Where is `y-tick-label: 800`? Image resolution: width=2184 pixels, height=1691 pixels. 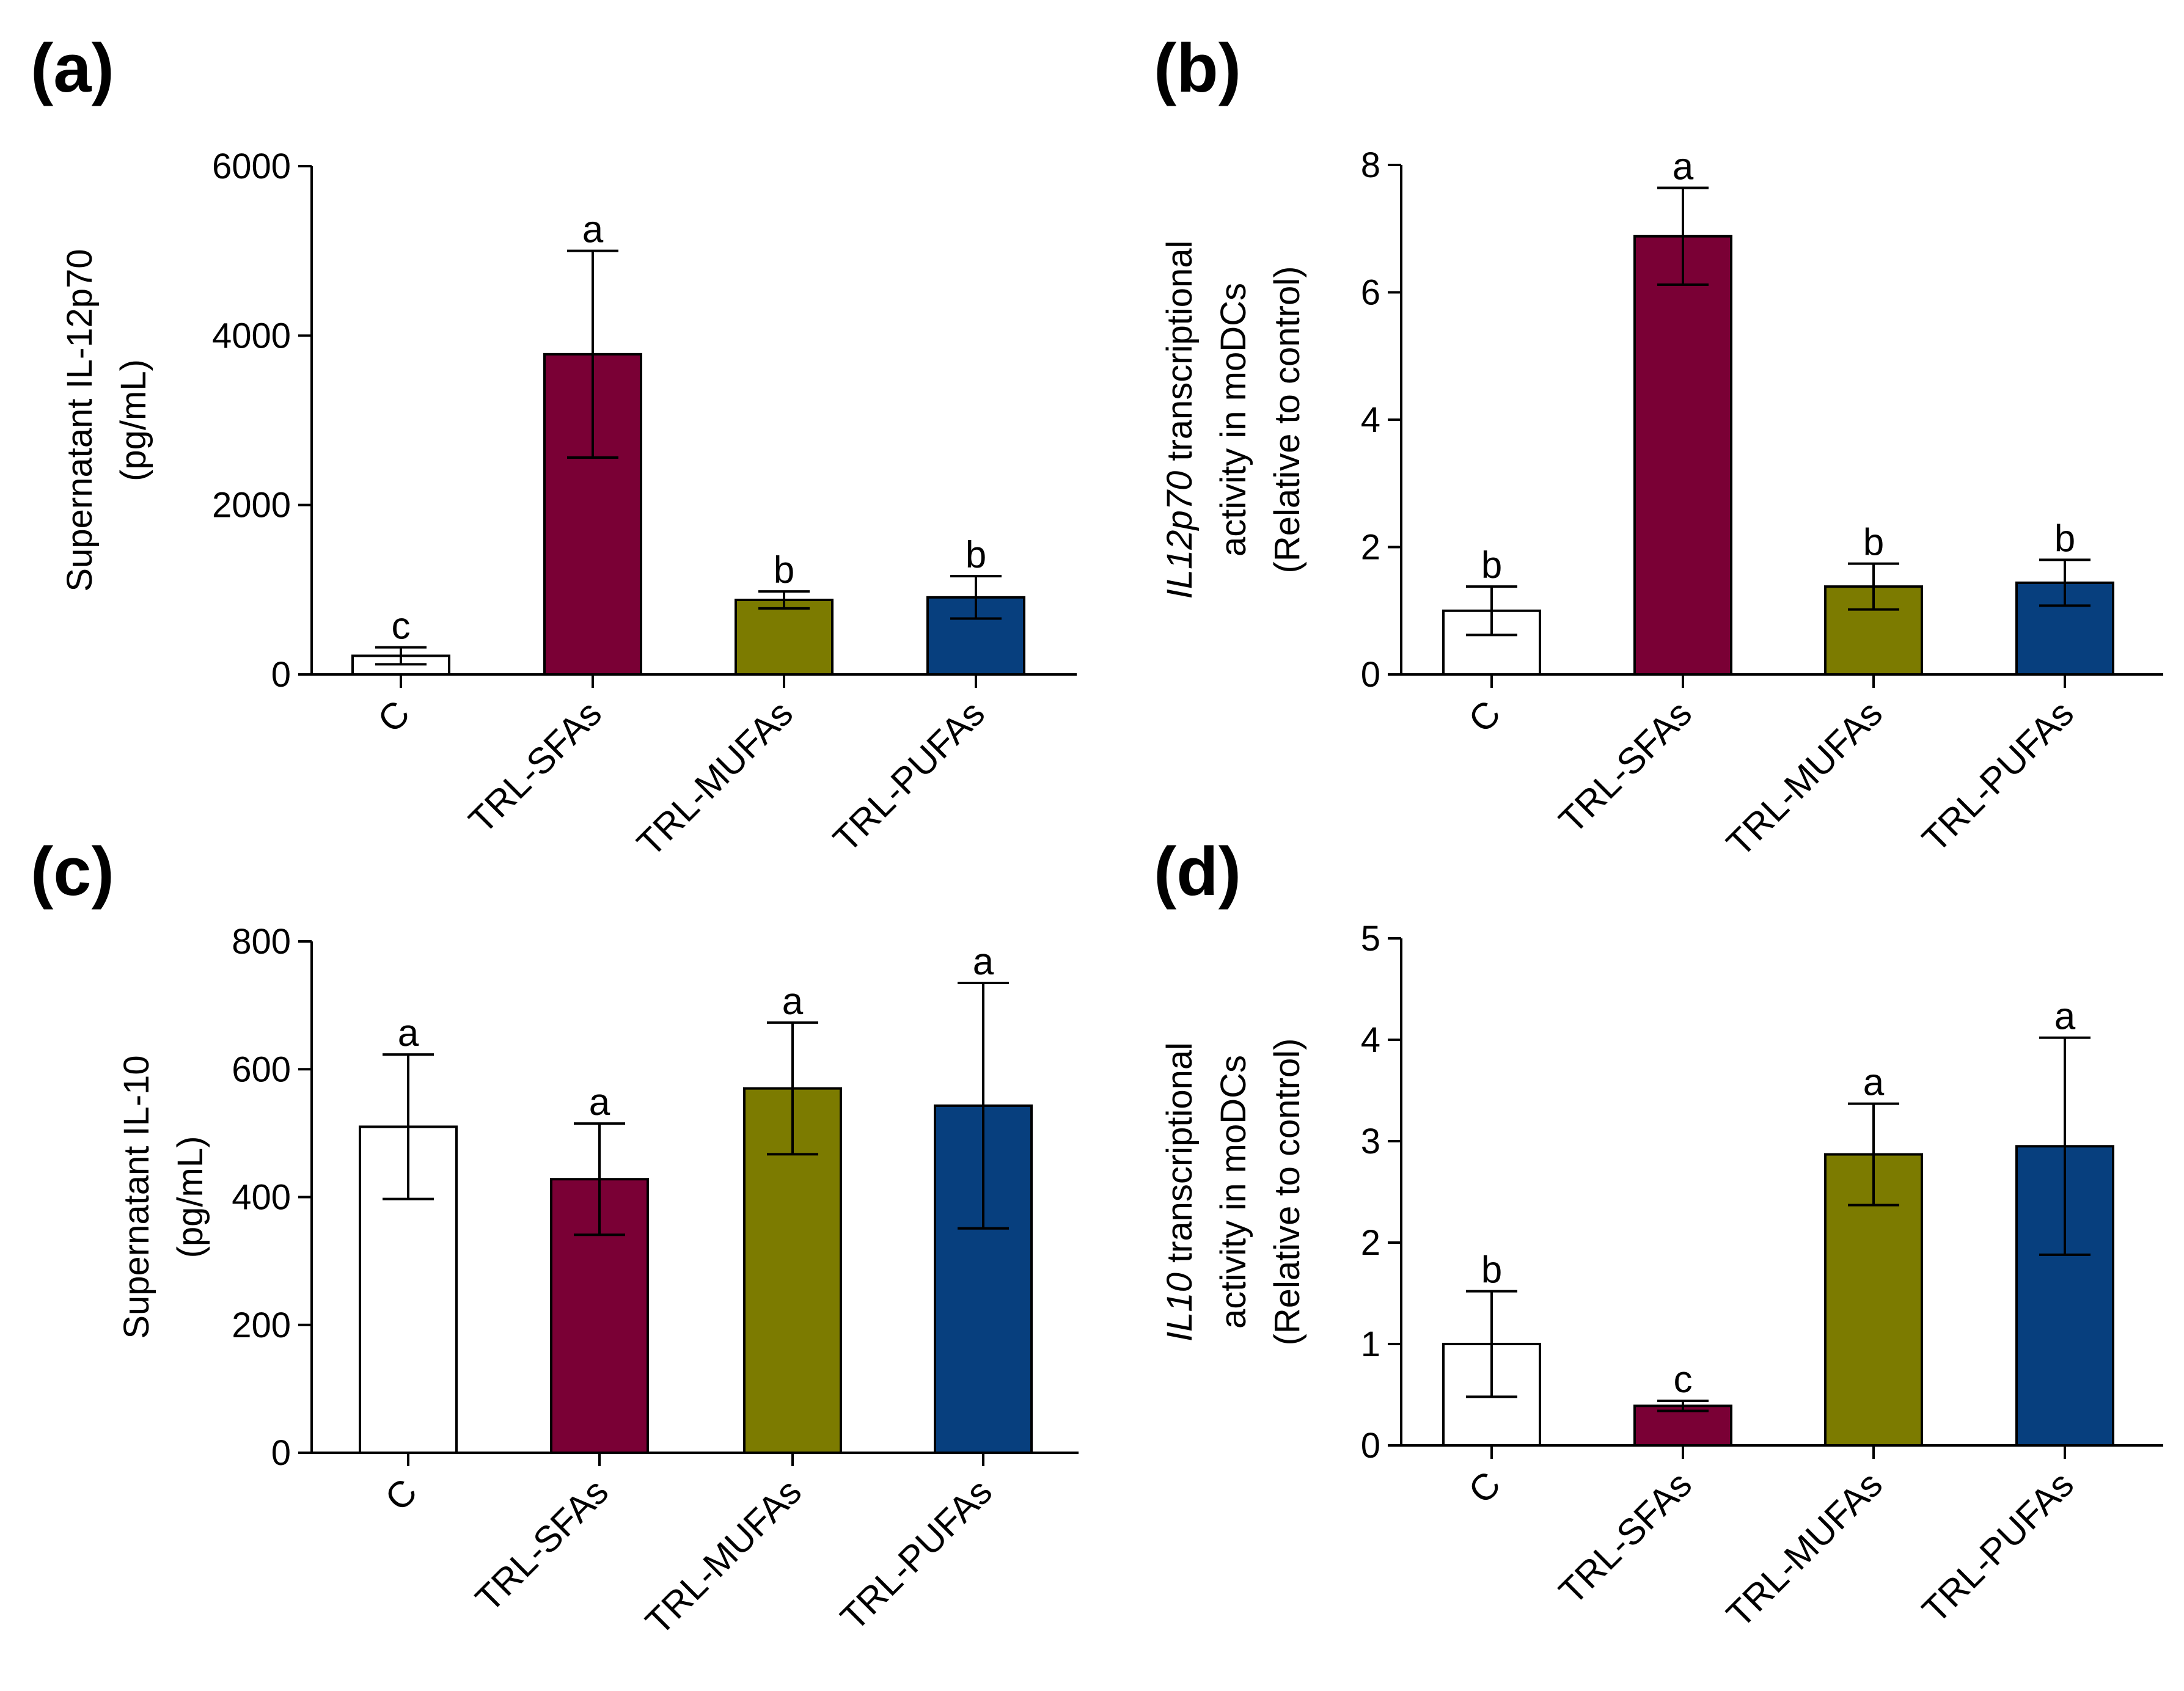
y-tick-label: 800 is located at coordinates (261, 942).